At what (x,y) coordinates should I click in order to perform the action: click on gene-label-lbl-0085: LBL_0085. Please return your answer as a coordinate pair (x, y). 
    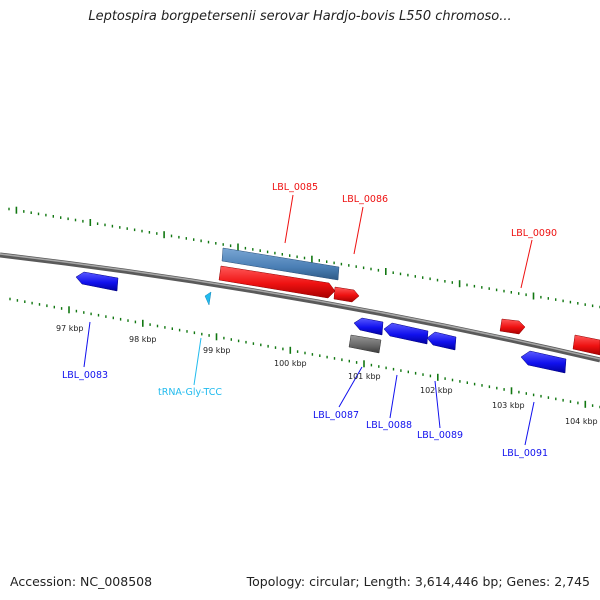
    Looking at the image, I should click on (295, 187).